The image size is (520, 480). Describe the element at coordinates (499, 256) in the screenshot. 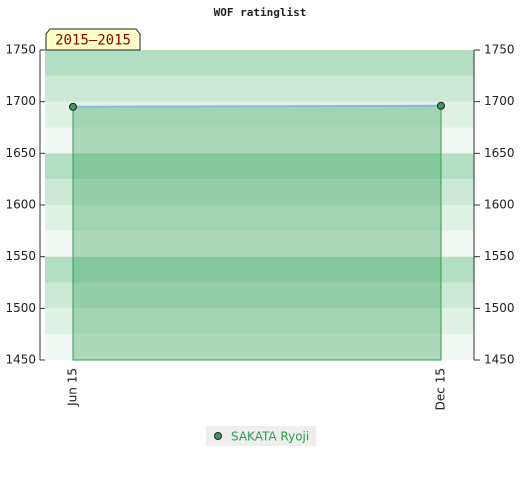

I see `y2-tick-label: 1550` at that location.